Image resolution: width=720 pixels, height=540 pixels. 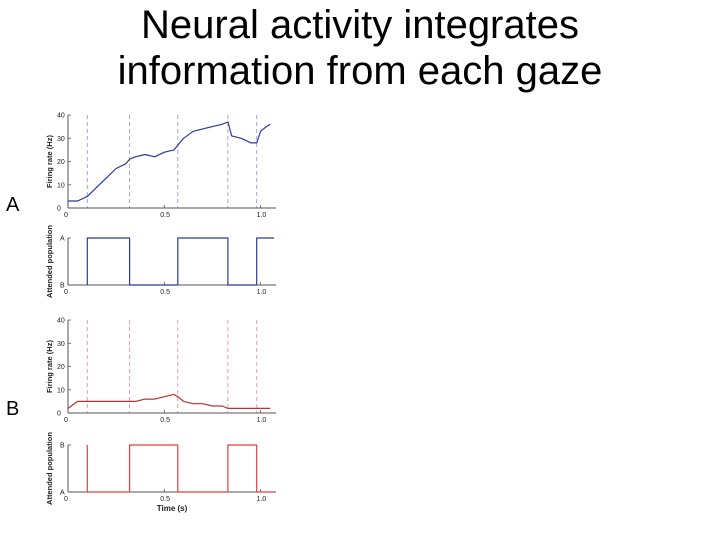 What do you see at coordinates (49, 161) in the screenshot?
I see `A-rate-y-axis-label: Firing rate (Hz)` at bounding box center [49, 161].